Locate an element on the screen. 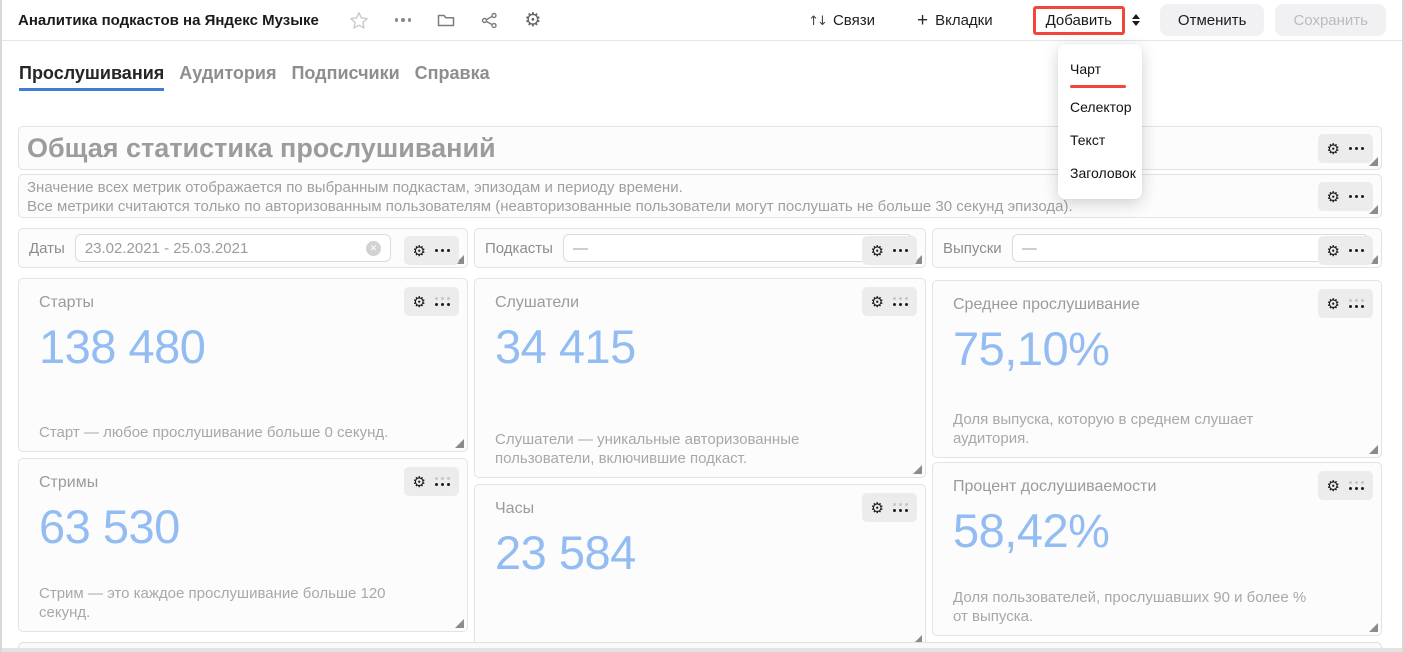 This screenshot has height=652, width=1404. metric-title: Процент дослушиваемости is located at coordinates (1055, 486).